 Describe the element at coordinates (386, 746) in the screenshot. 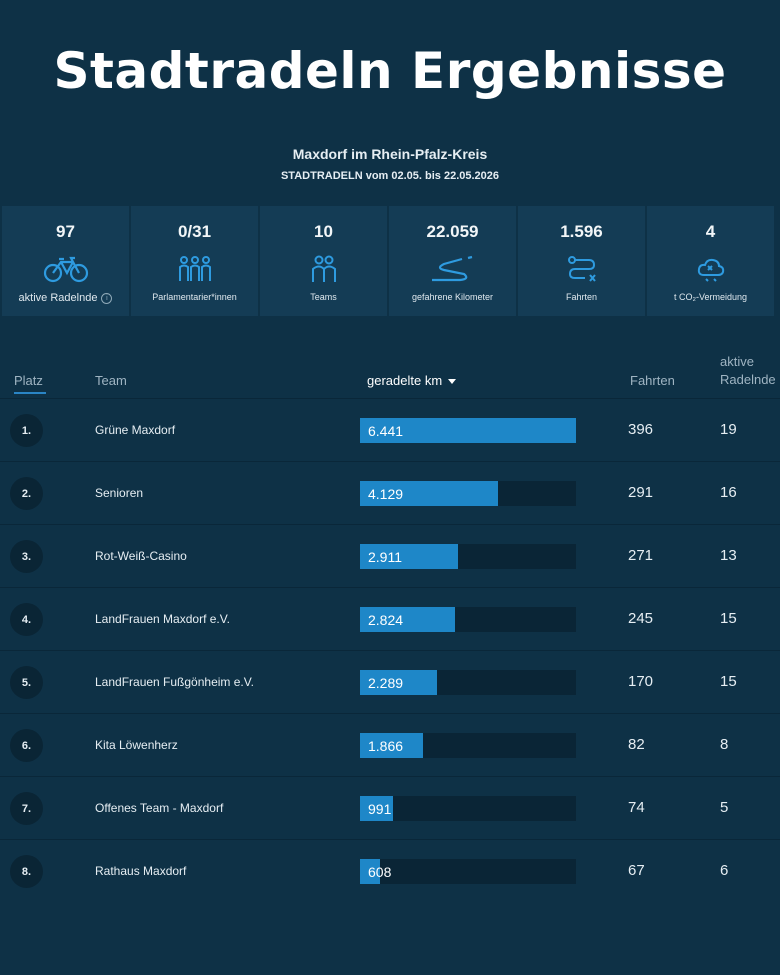

I see `km-value: 1.866` at that location.